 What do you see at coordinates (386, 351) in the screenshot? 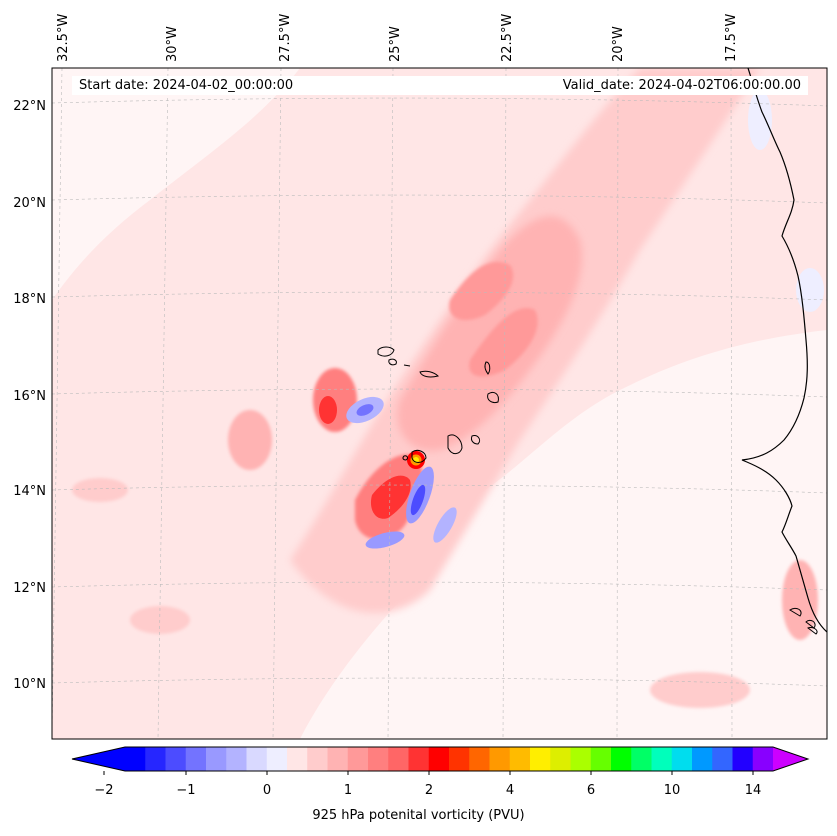
I see `island-santo-antao` at bounding box center [386, 351].